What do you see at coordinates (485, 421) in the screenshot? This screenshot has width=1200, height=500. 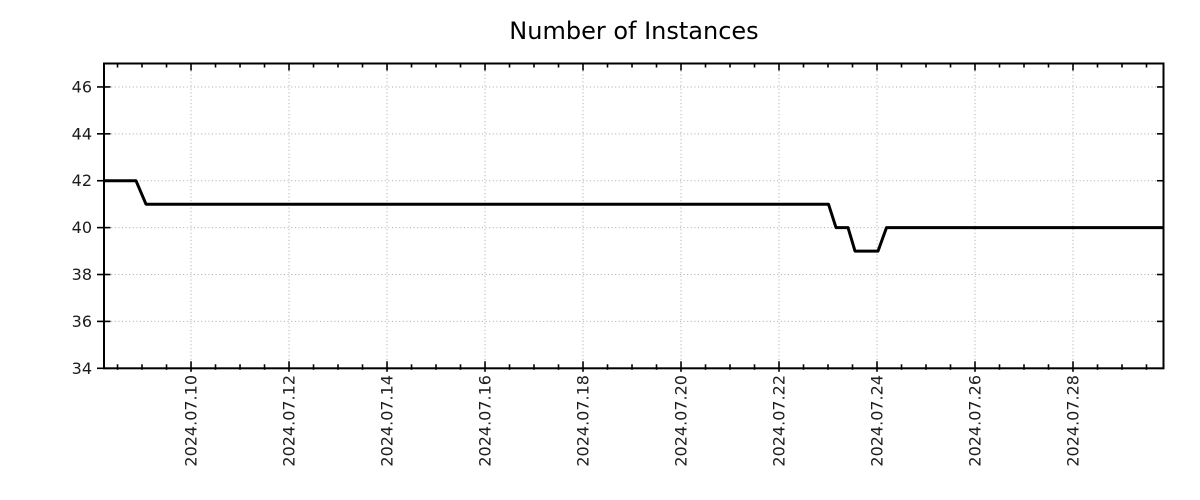 I see `x-tick-label: 2024.07.16` at bounding box center [485, 421].